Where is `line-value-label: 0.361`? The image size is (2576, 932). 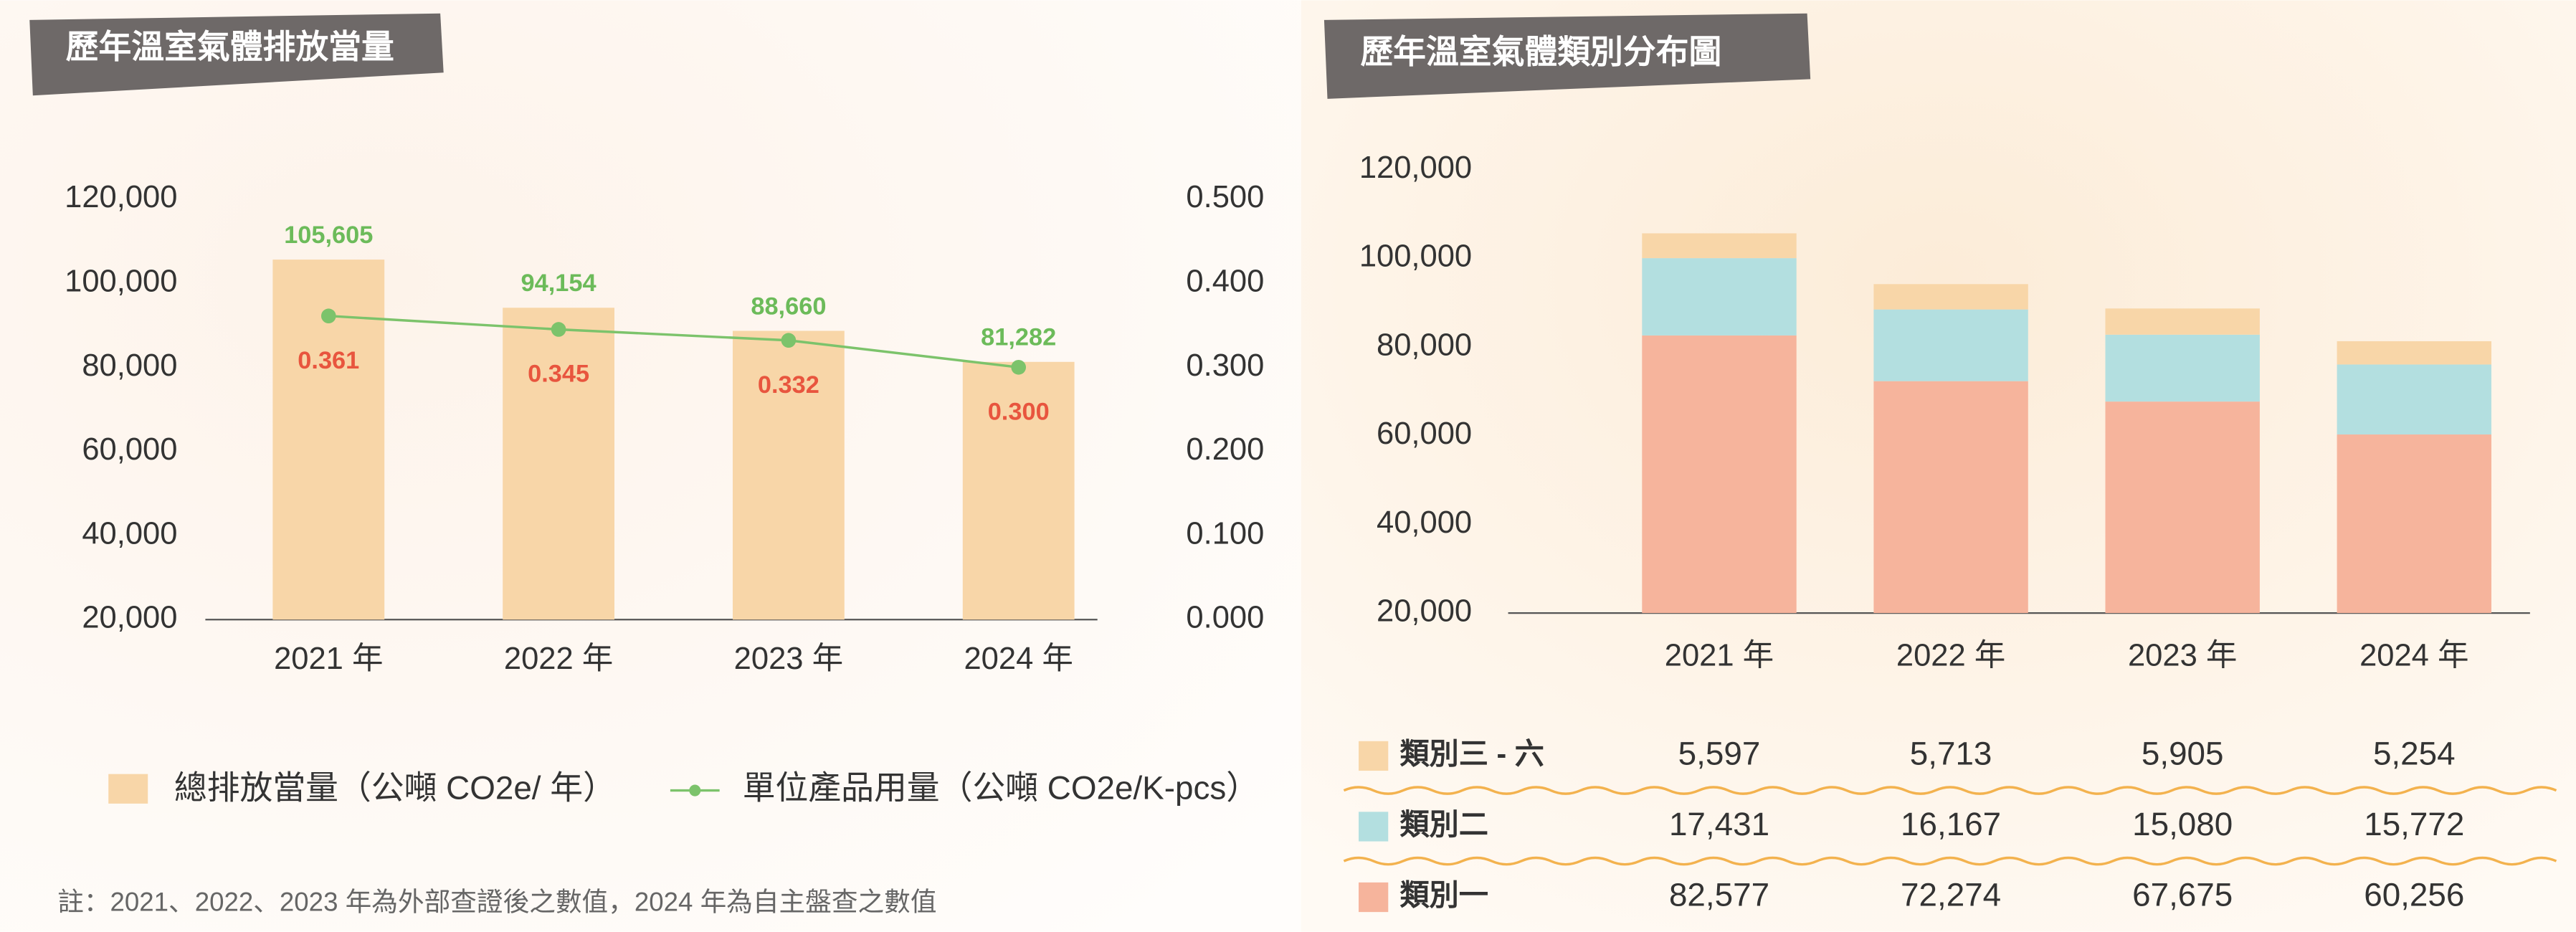 line-value-label: 0.361 is located at coordinates (329, 360).